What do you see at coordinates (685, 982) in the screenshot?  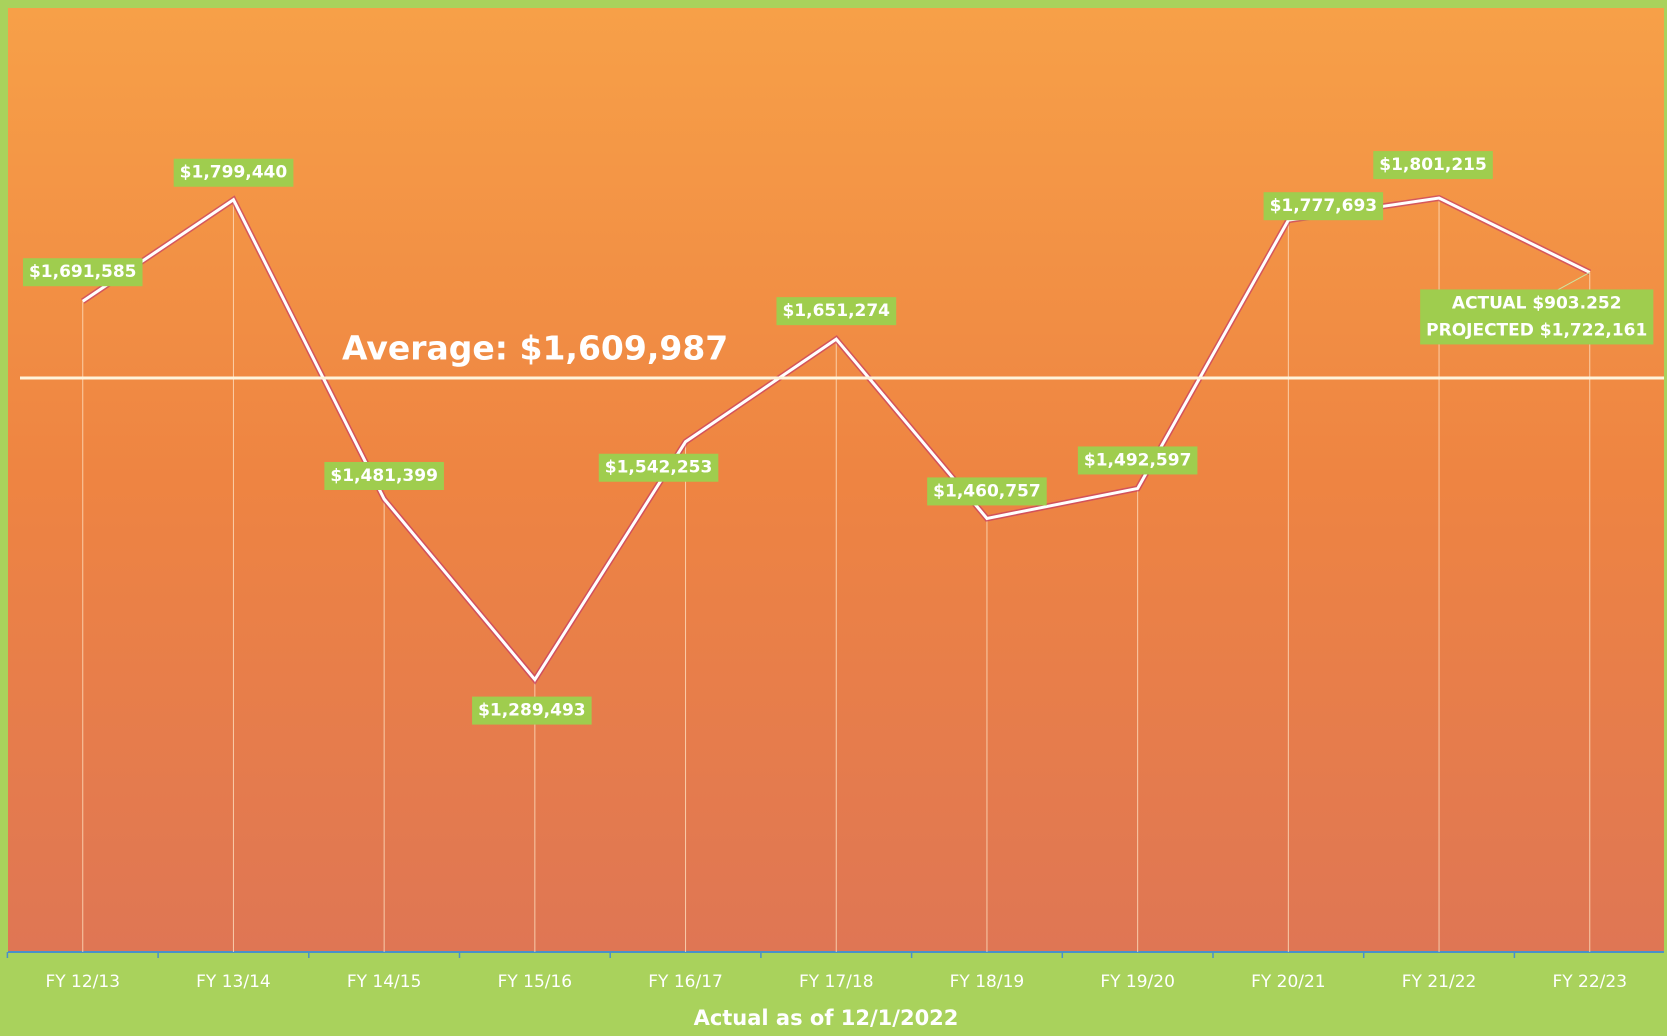 I see `x-tick-label: FY 16/17` at bounding box center [685, 982].